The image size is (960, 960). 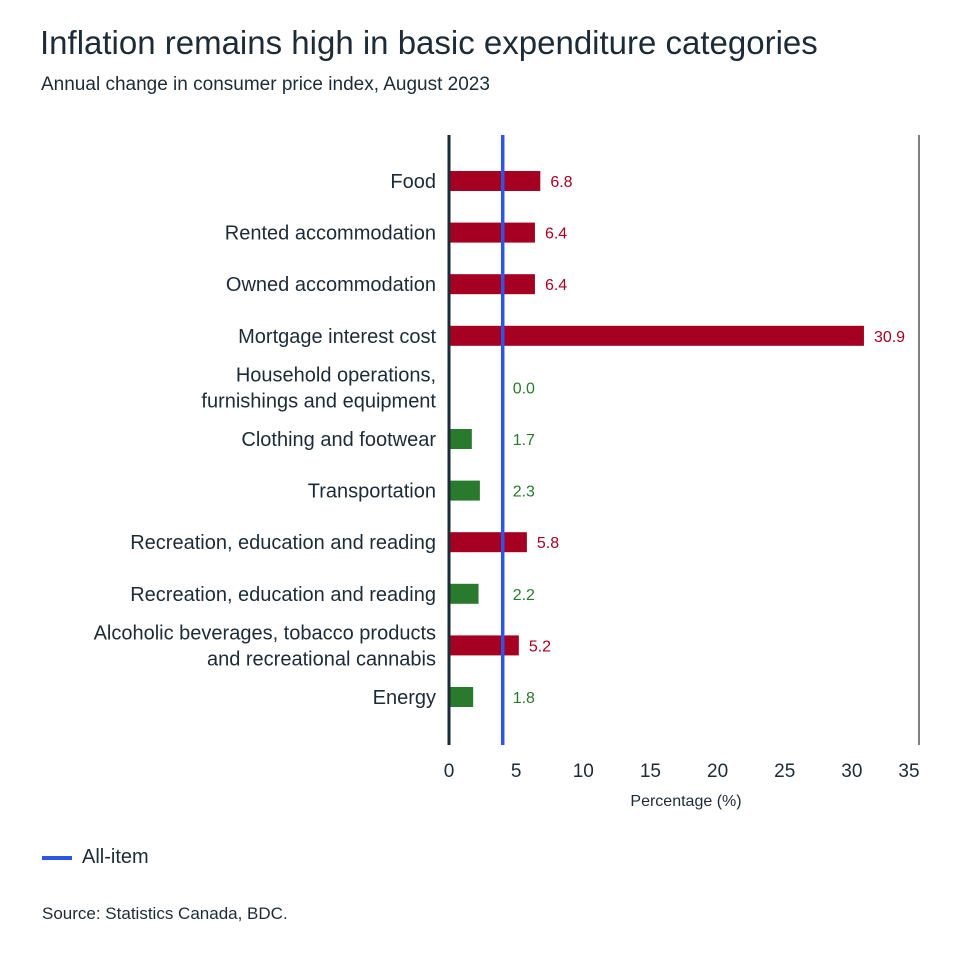 I want to click on data-label: 2.2, so click(x=524, y=595).